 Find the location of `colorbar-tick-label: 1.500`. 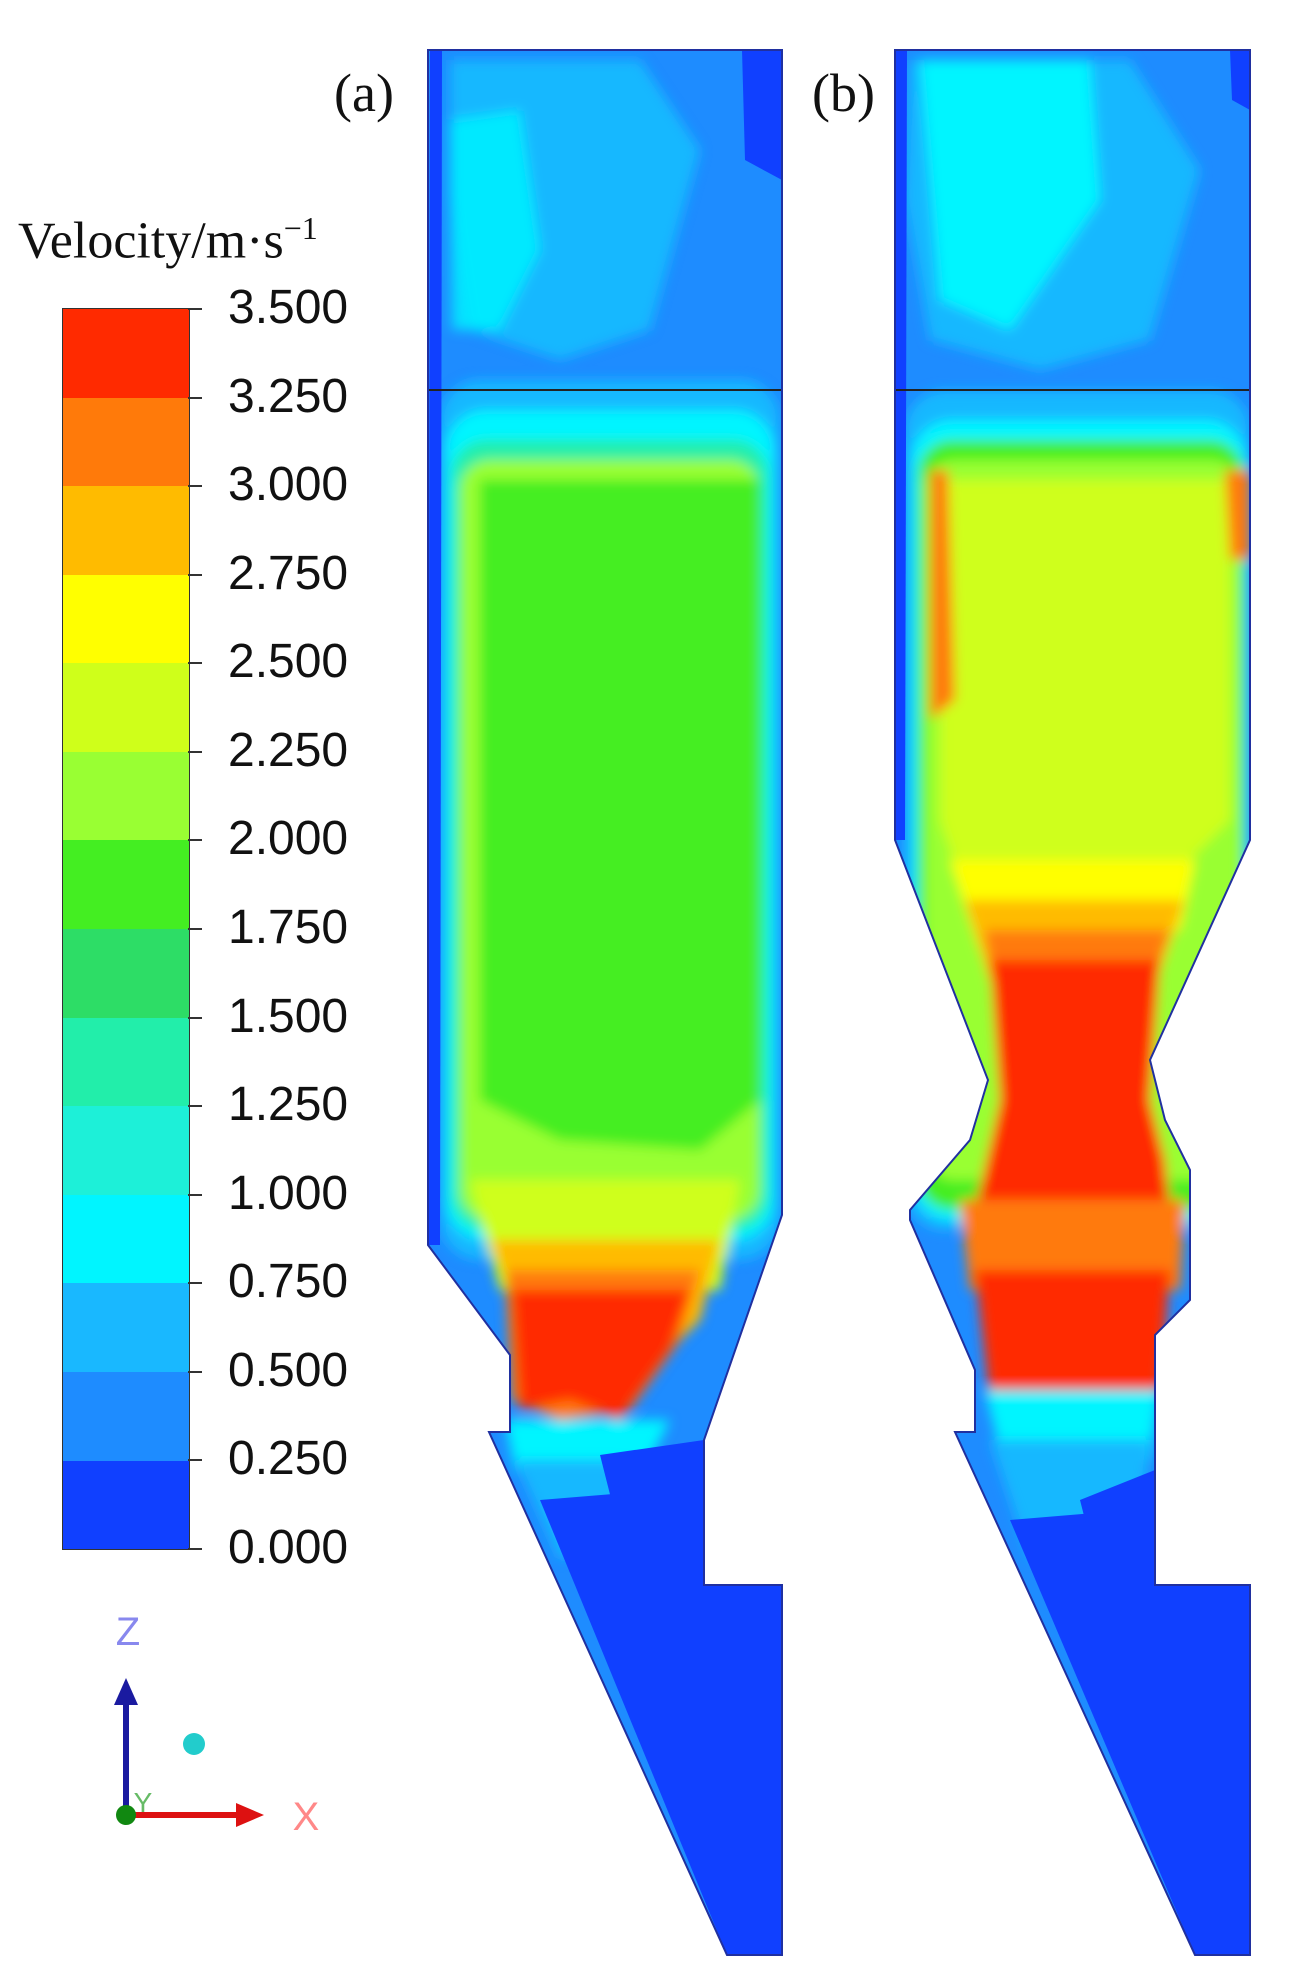

colorbar-tick-label: 1.500 is located at coordinates (288, 1016).